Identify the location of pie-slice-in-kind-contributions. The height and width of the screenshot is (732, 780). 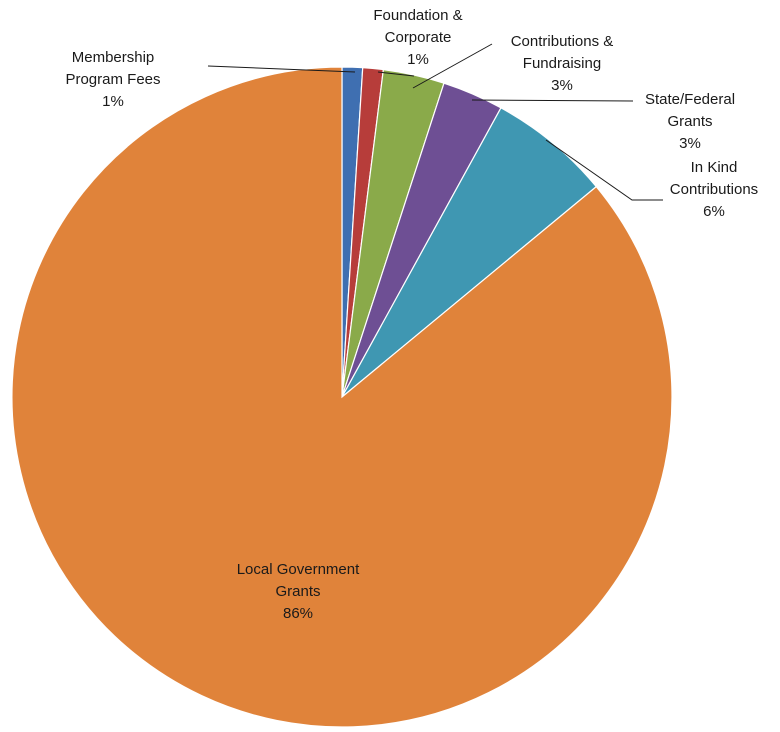
(469, 252).